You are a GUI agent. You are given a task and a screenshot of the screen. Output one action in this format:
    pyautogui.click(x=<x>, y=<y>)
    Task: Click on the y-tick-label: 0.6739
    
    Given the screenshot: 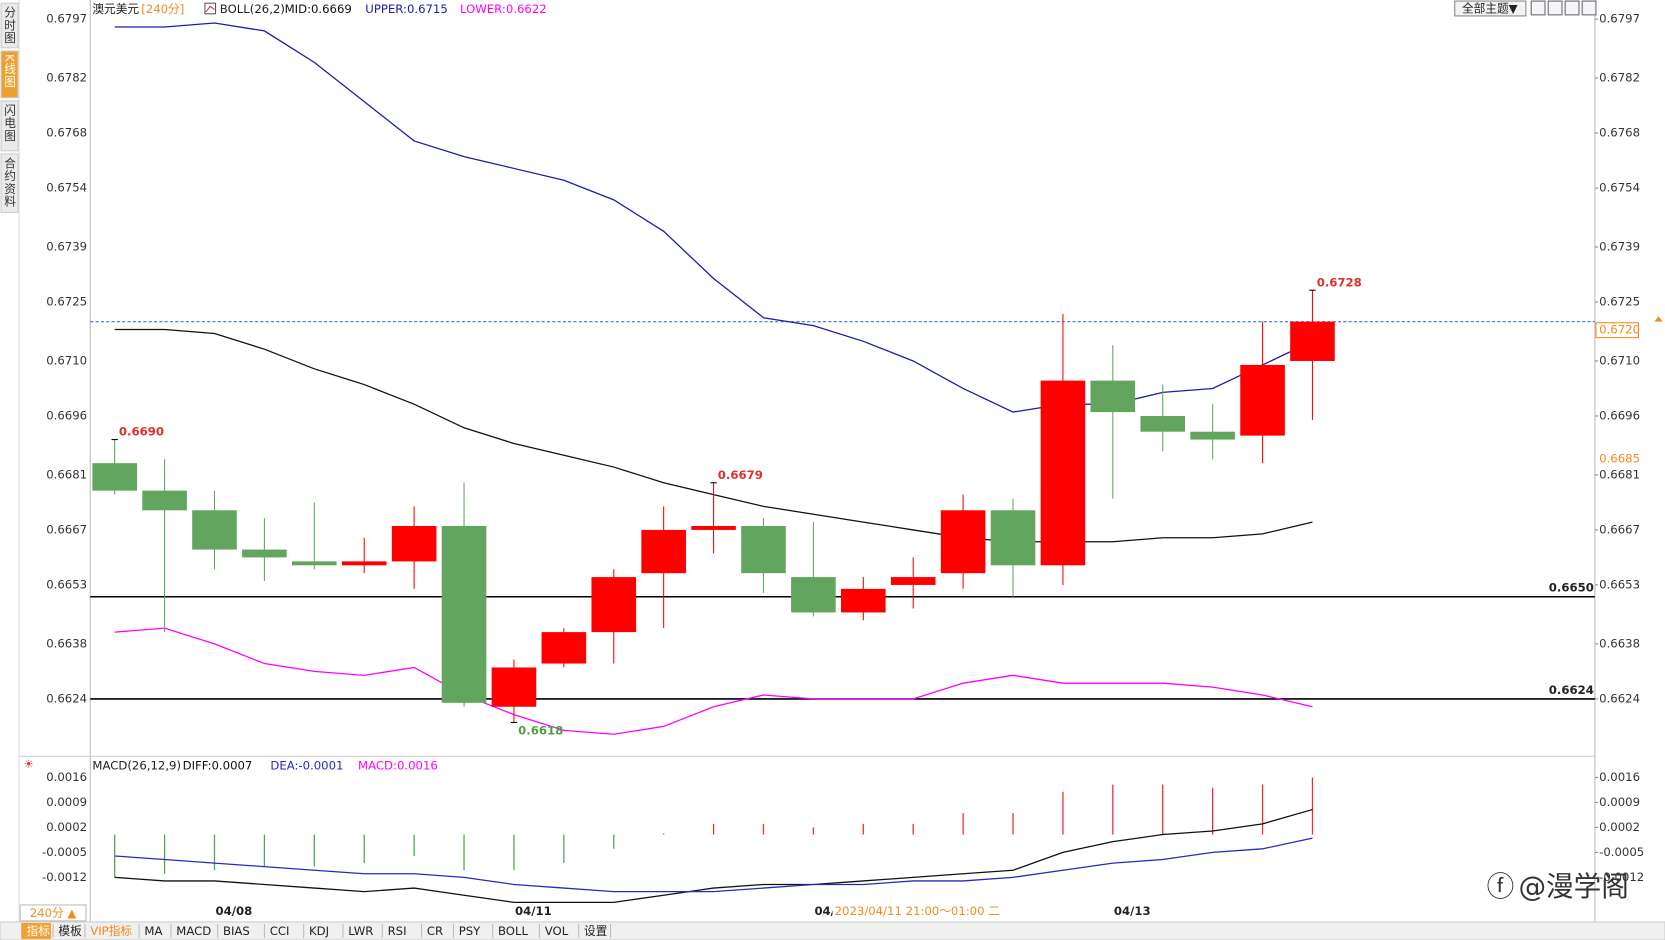 What is the action you would take?
    pyautogui.click(x=66, y=247)
    